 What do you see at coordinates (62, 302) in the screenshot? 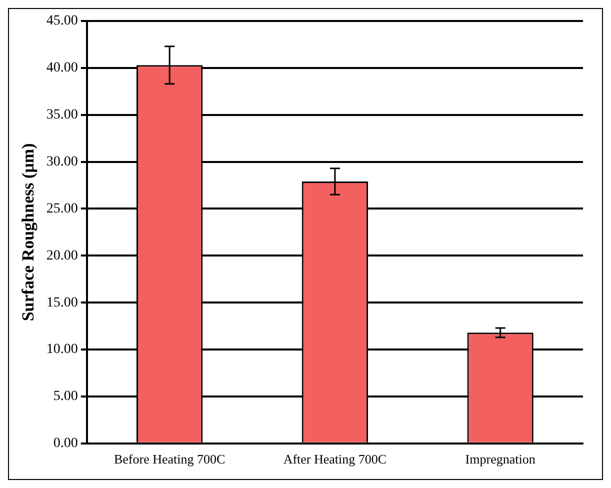
I see `y-tick-label: 15.00` at bounding box center [62, 302].